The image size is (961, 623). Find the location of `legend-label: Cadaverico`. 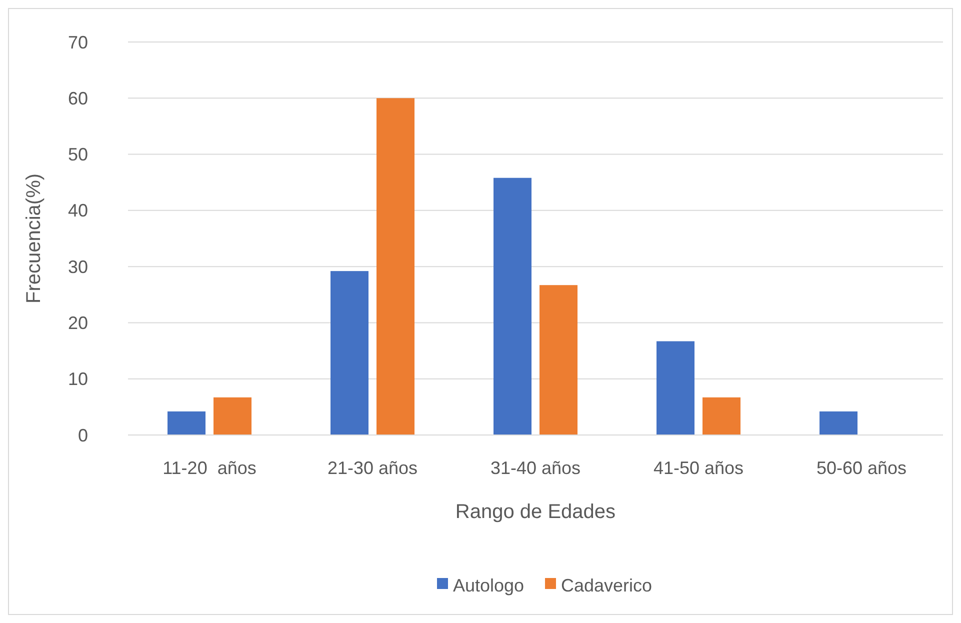

legend-label: Cadaverico is located at coordinates (606, 585).